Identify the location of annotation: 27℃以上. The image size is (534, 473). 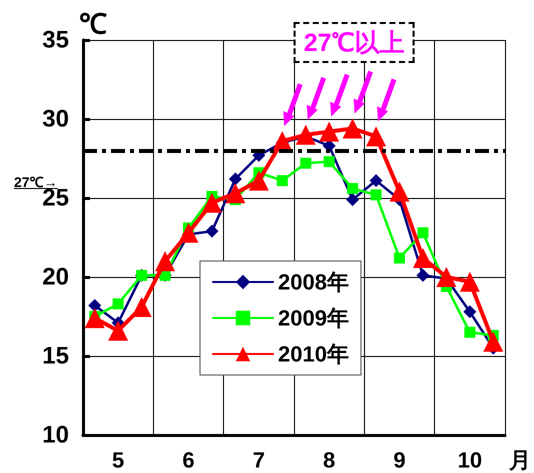
(354, 42).